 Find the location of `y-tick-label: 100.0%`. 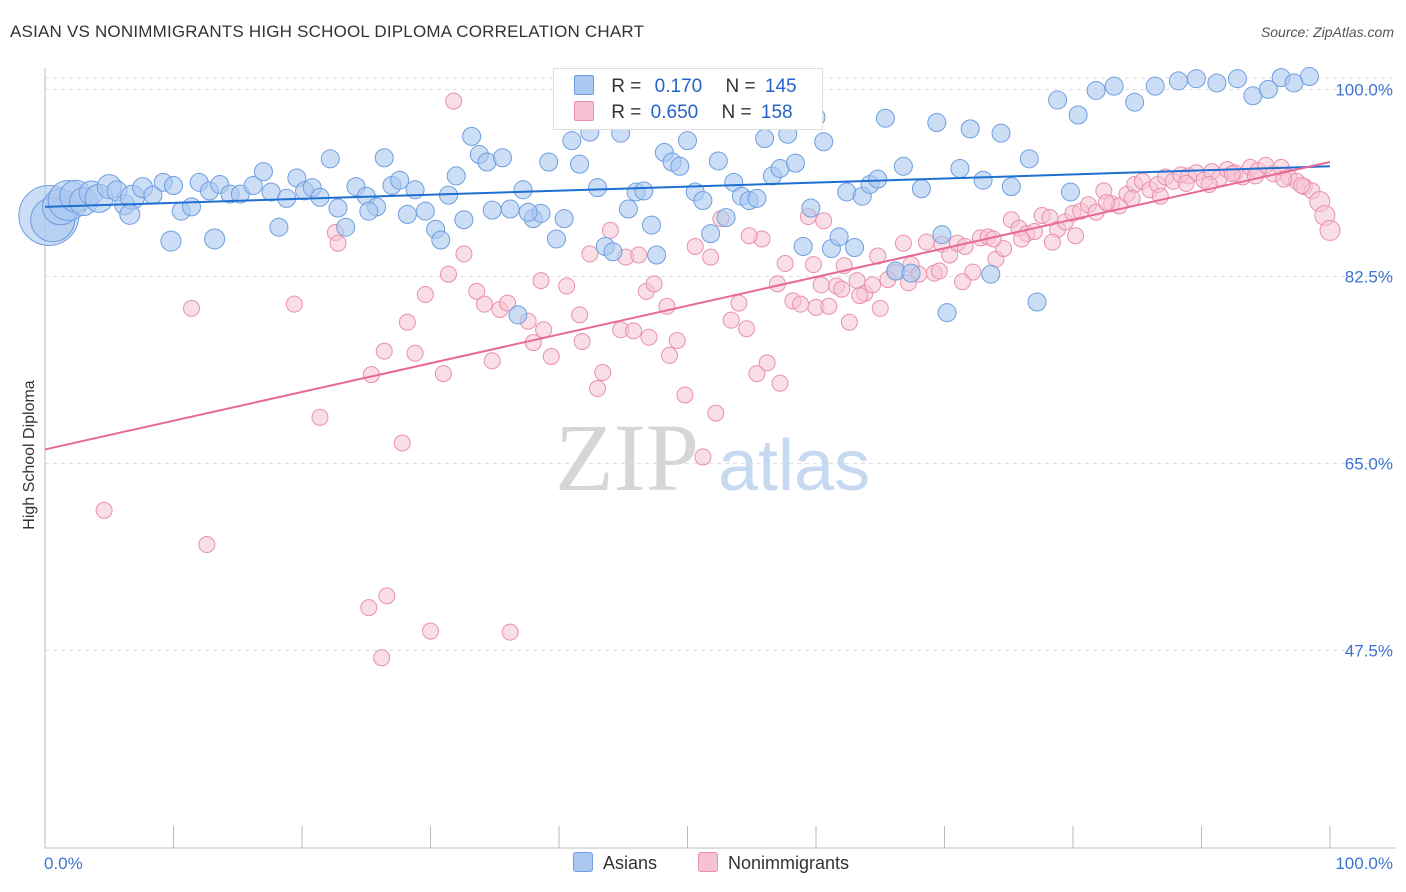

y-tick-label: 100.0% is located at coordinates (1364, 89).